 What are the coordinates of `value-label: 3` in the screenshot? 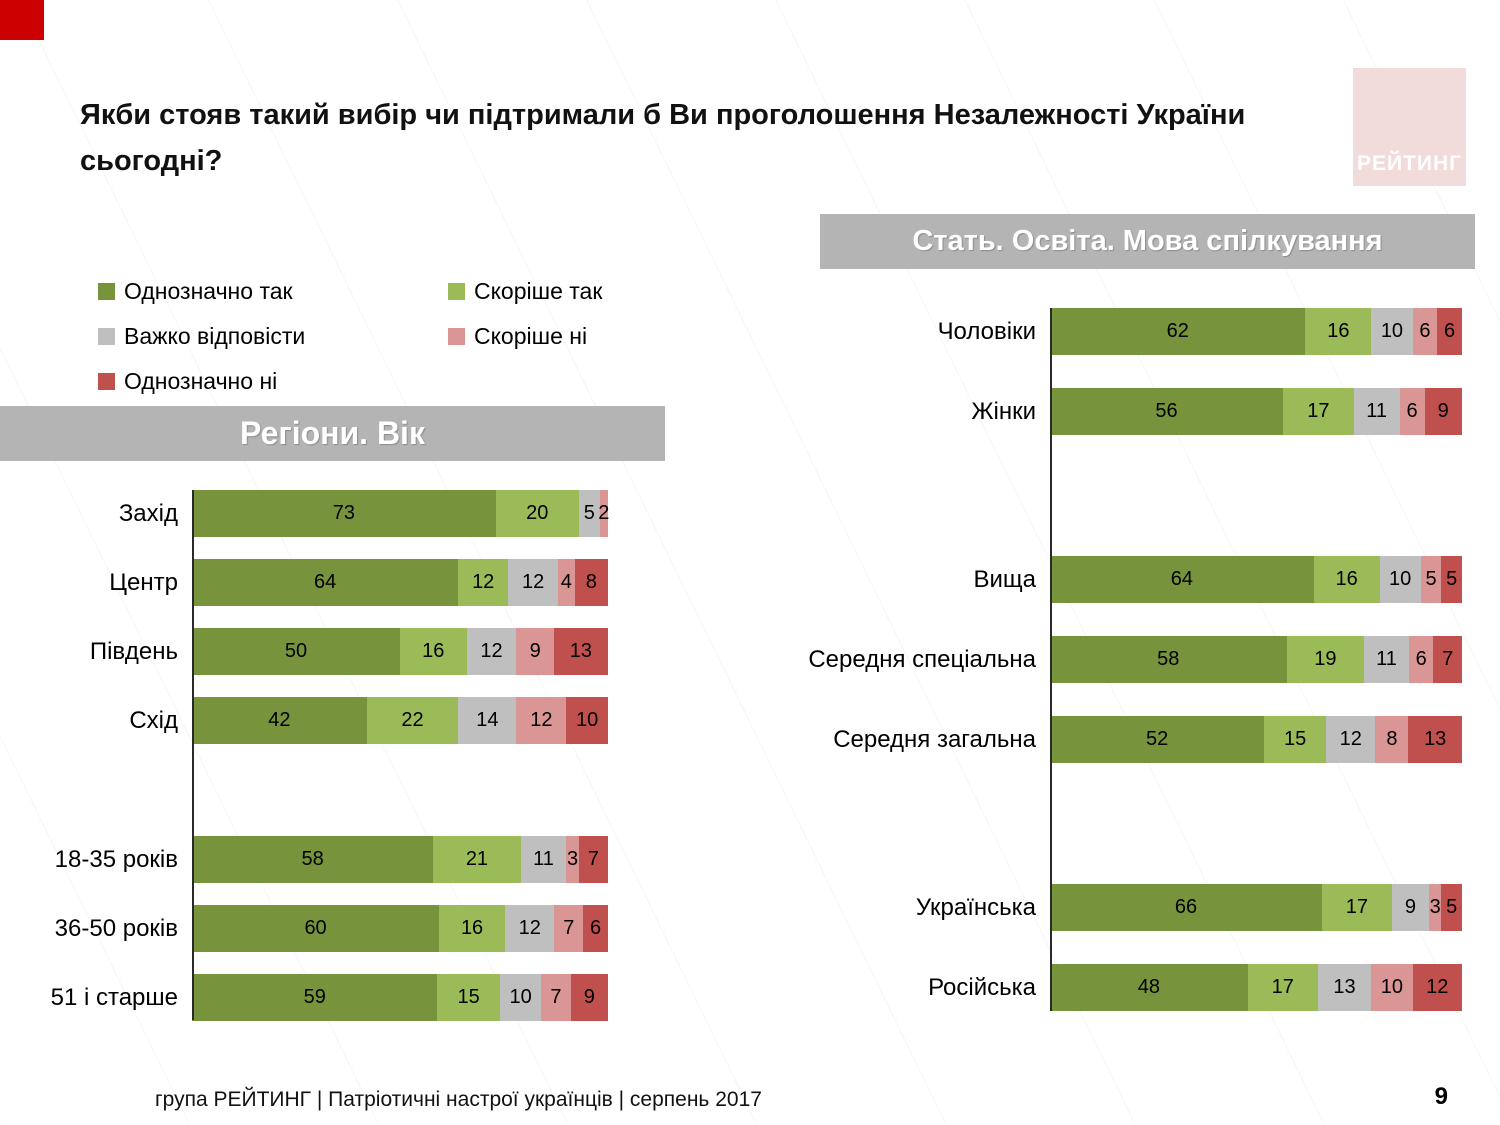 It's located at (1435, 907).